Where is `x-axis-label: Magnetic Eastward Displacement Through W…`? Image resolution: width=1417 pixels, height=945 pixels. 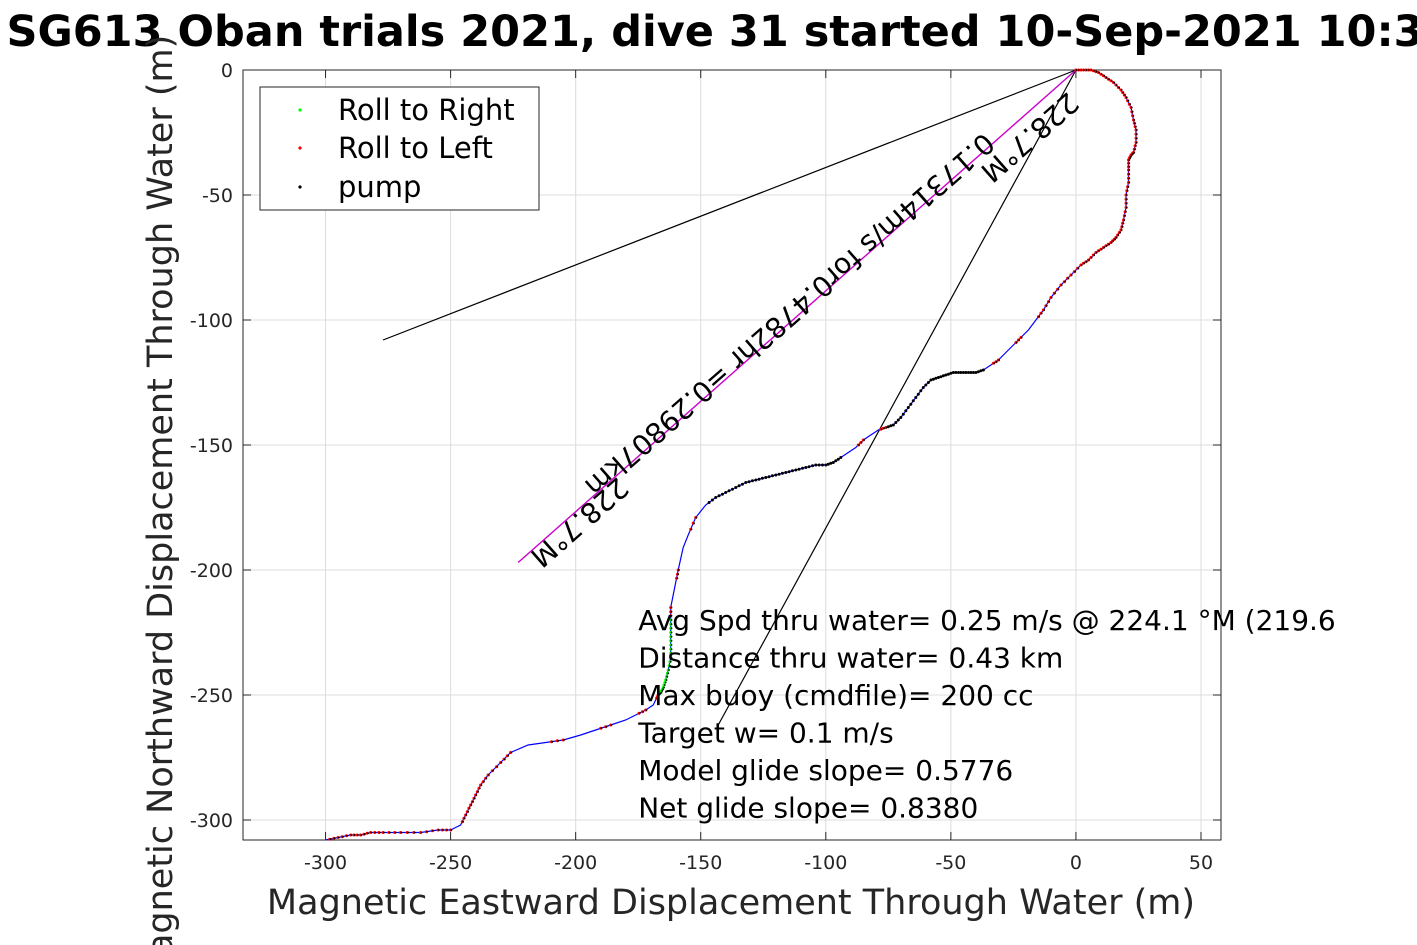 x-axis-label: Magnetic Eastward Displacement Through W… is located at coordinates (731, 903).